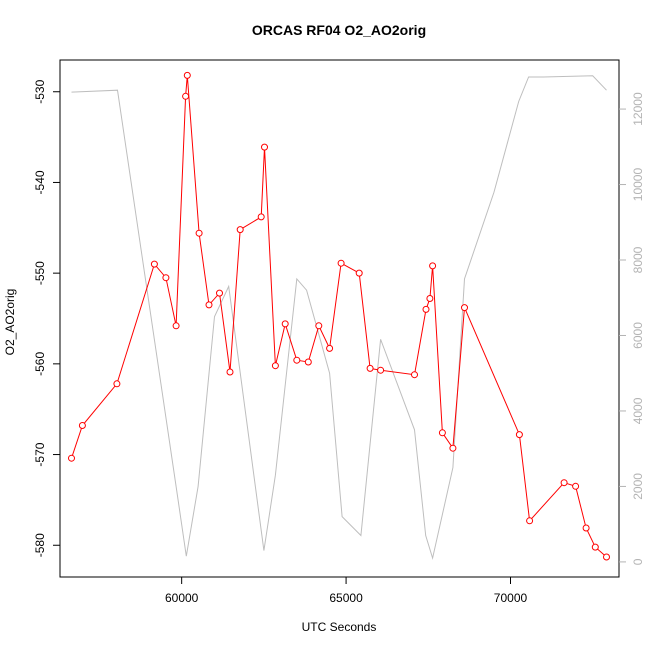 This screenshot has height=650, width=650. What do you see at coordinates (40, 545) in the screenshot?
I see `y-tick-label: -580` at bounding box center [40, 545].